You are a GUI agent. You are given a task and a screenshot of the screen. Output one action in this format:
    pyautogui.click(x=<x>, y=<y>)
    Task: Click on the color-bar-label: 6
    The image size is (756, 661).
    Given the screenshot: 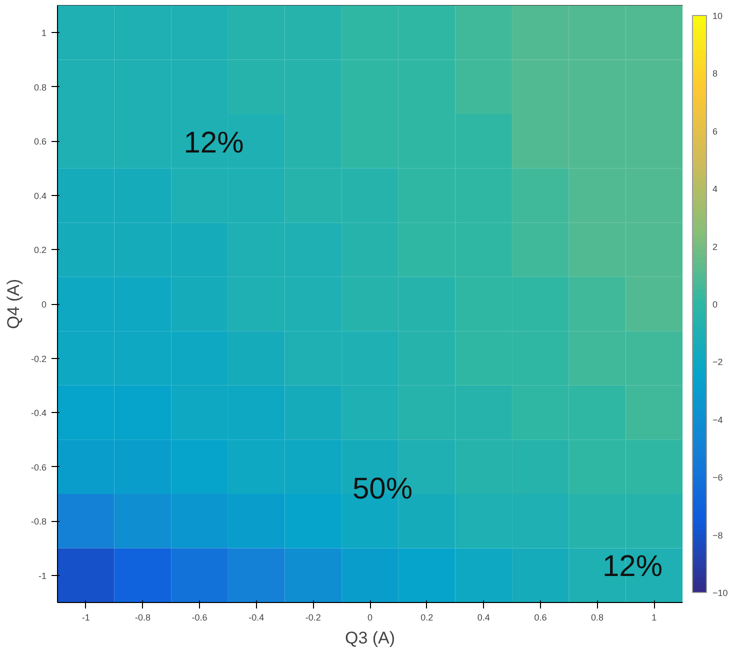 What is the action you would take?
    pyautogui.click(x=715, y=131)
    